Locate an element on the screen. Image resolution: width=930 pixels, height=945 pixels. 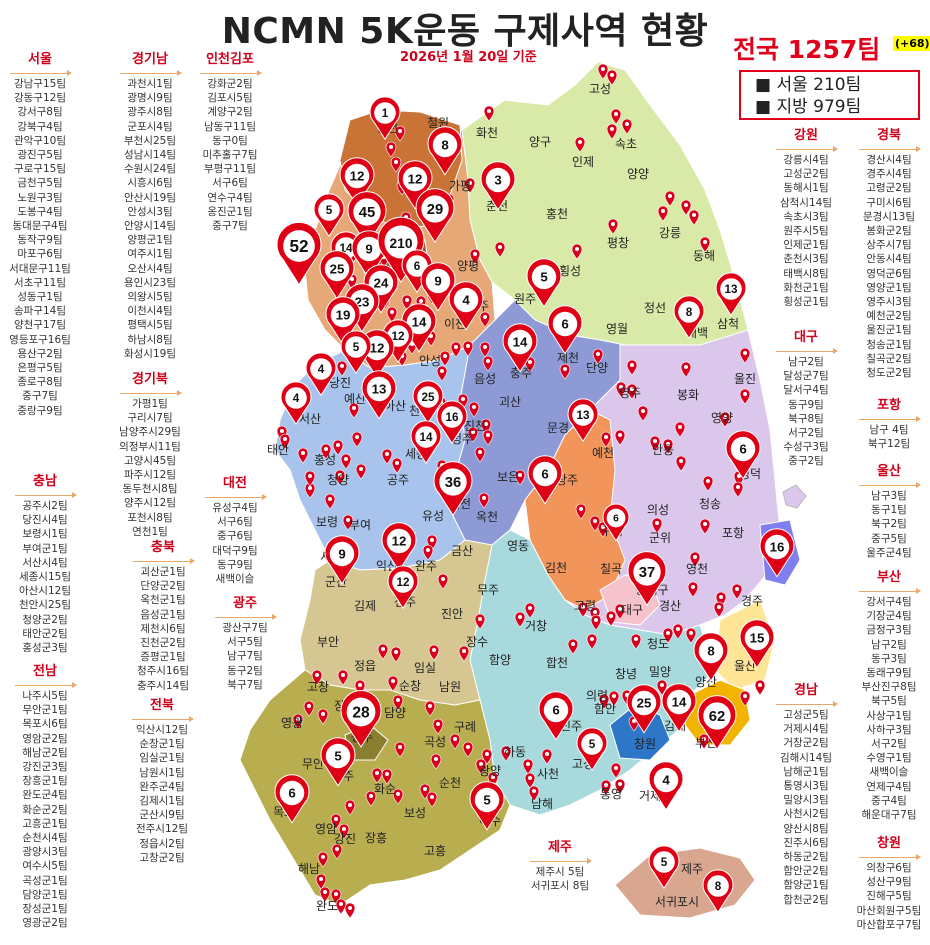
team-count-pin: 28 is located at coordinates (361, 719).